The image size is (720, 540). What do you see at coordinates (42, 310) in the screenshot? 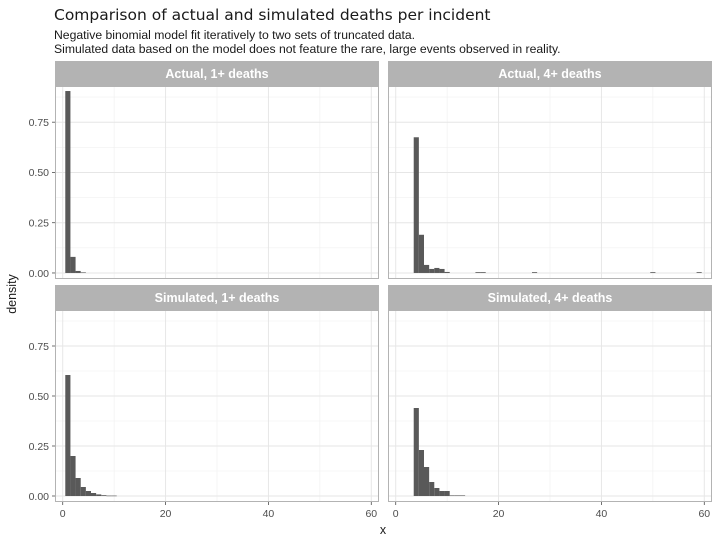
I see `y-axis: 0.00 0.25 0.50 0.75 0.00 0.25 0.50 0.75` at bounding box center [42, 310].